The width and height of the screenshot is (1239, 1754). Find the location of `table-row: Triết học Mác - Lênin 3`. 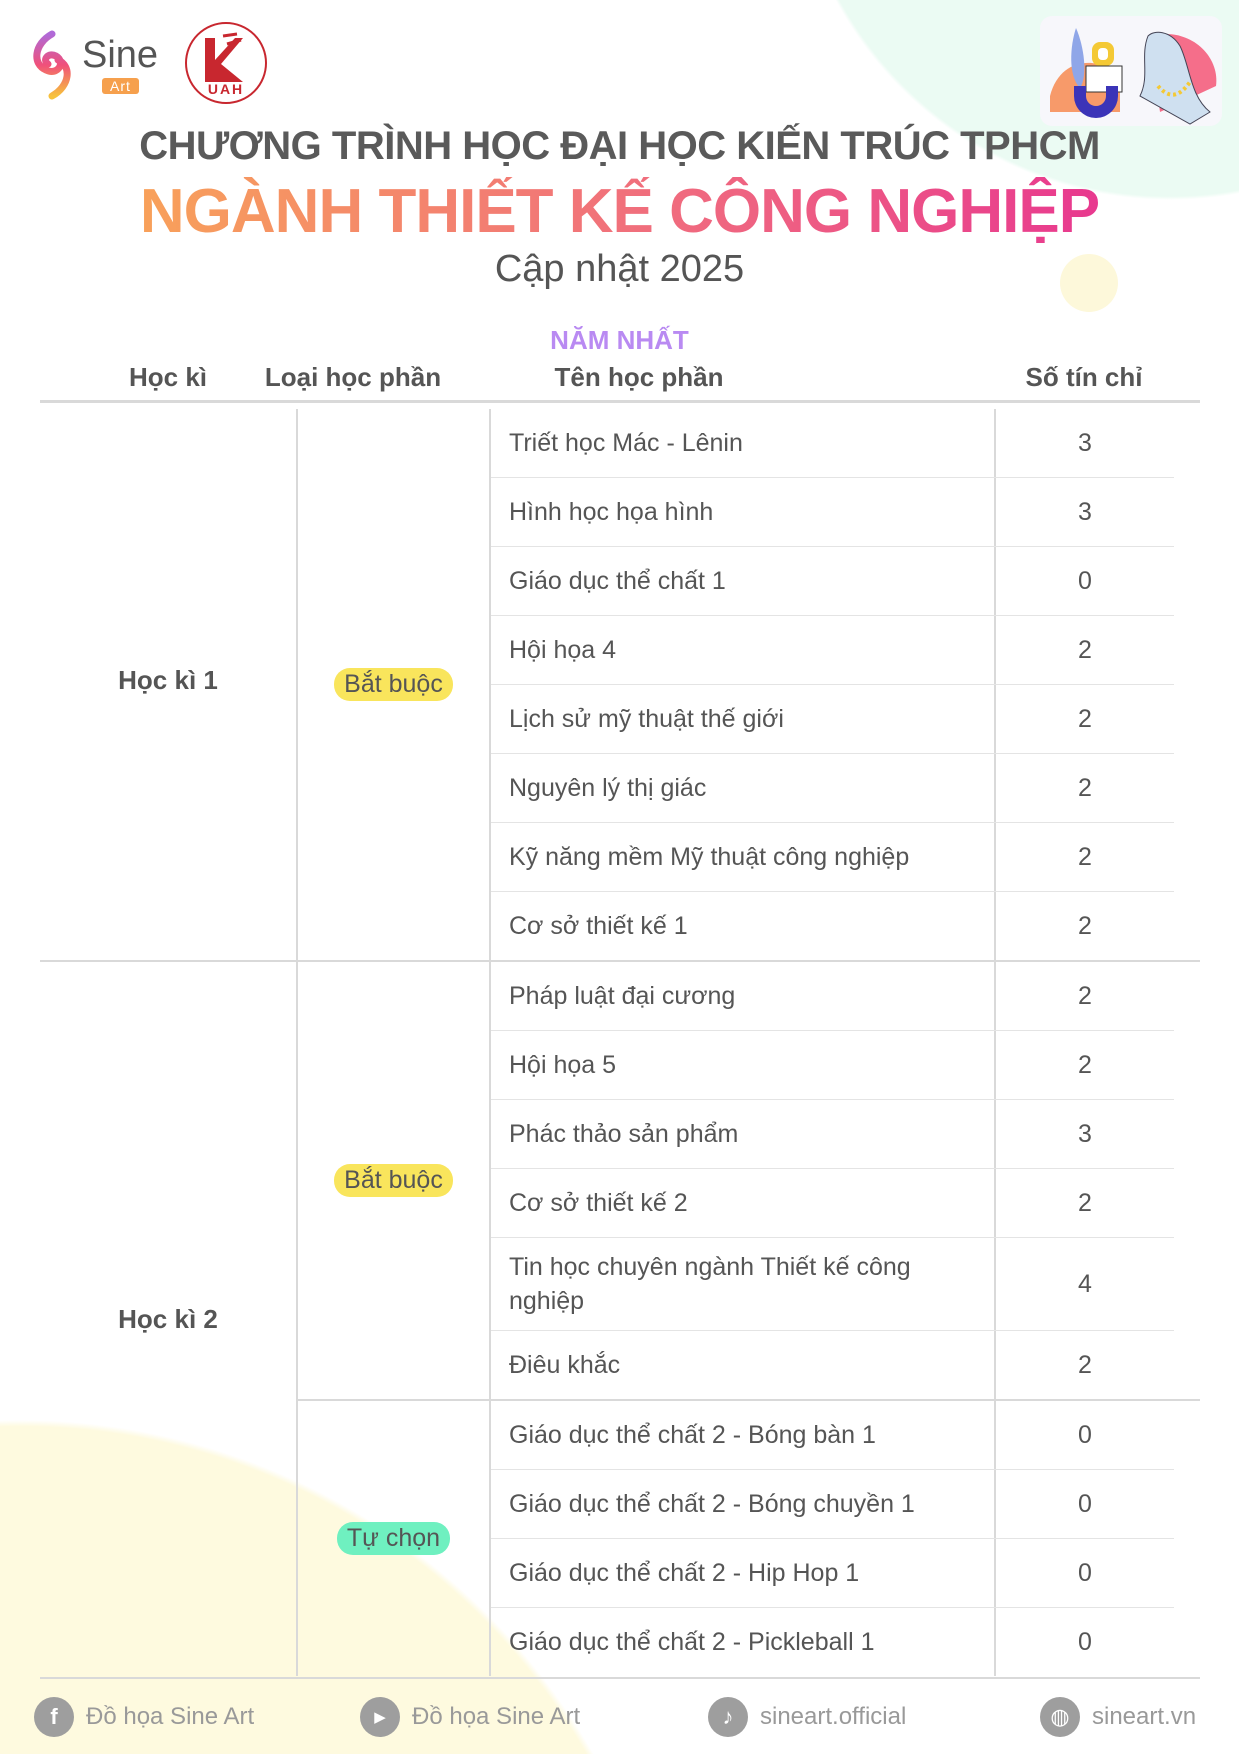

table-row: Triết học Mác - Lênin 3 is located at coordinates (832, 443).